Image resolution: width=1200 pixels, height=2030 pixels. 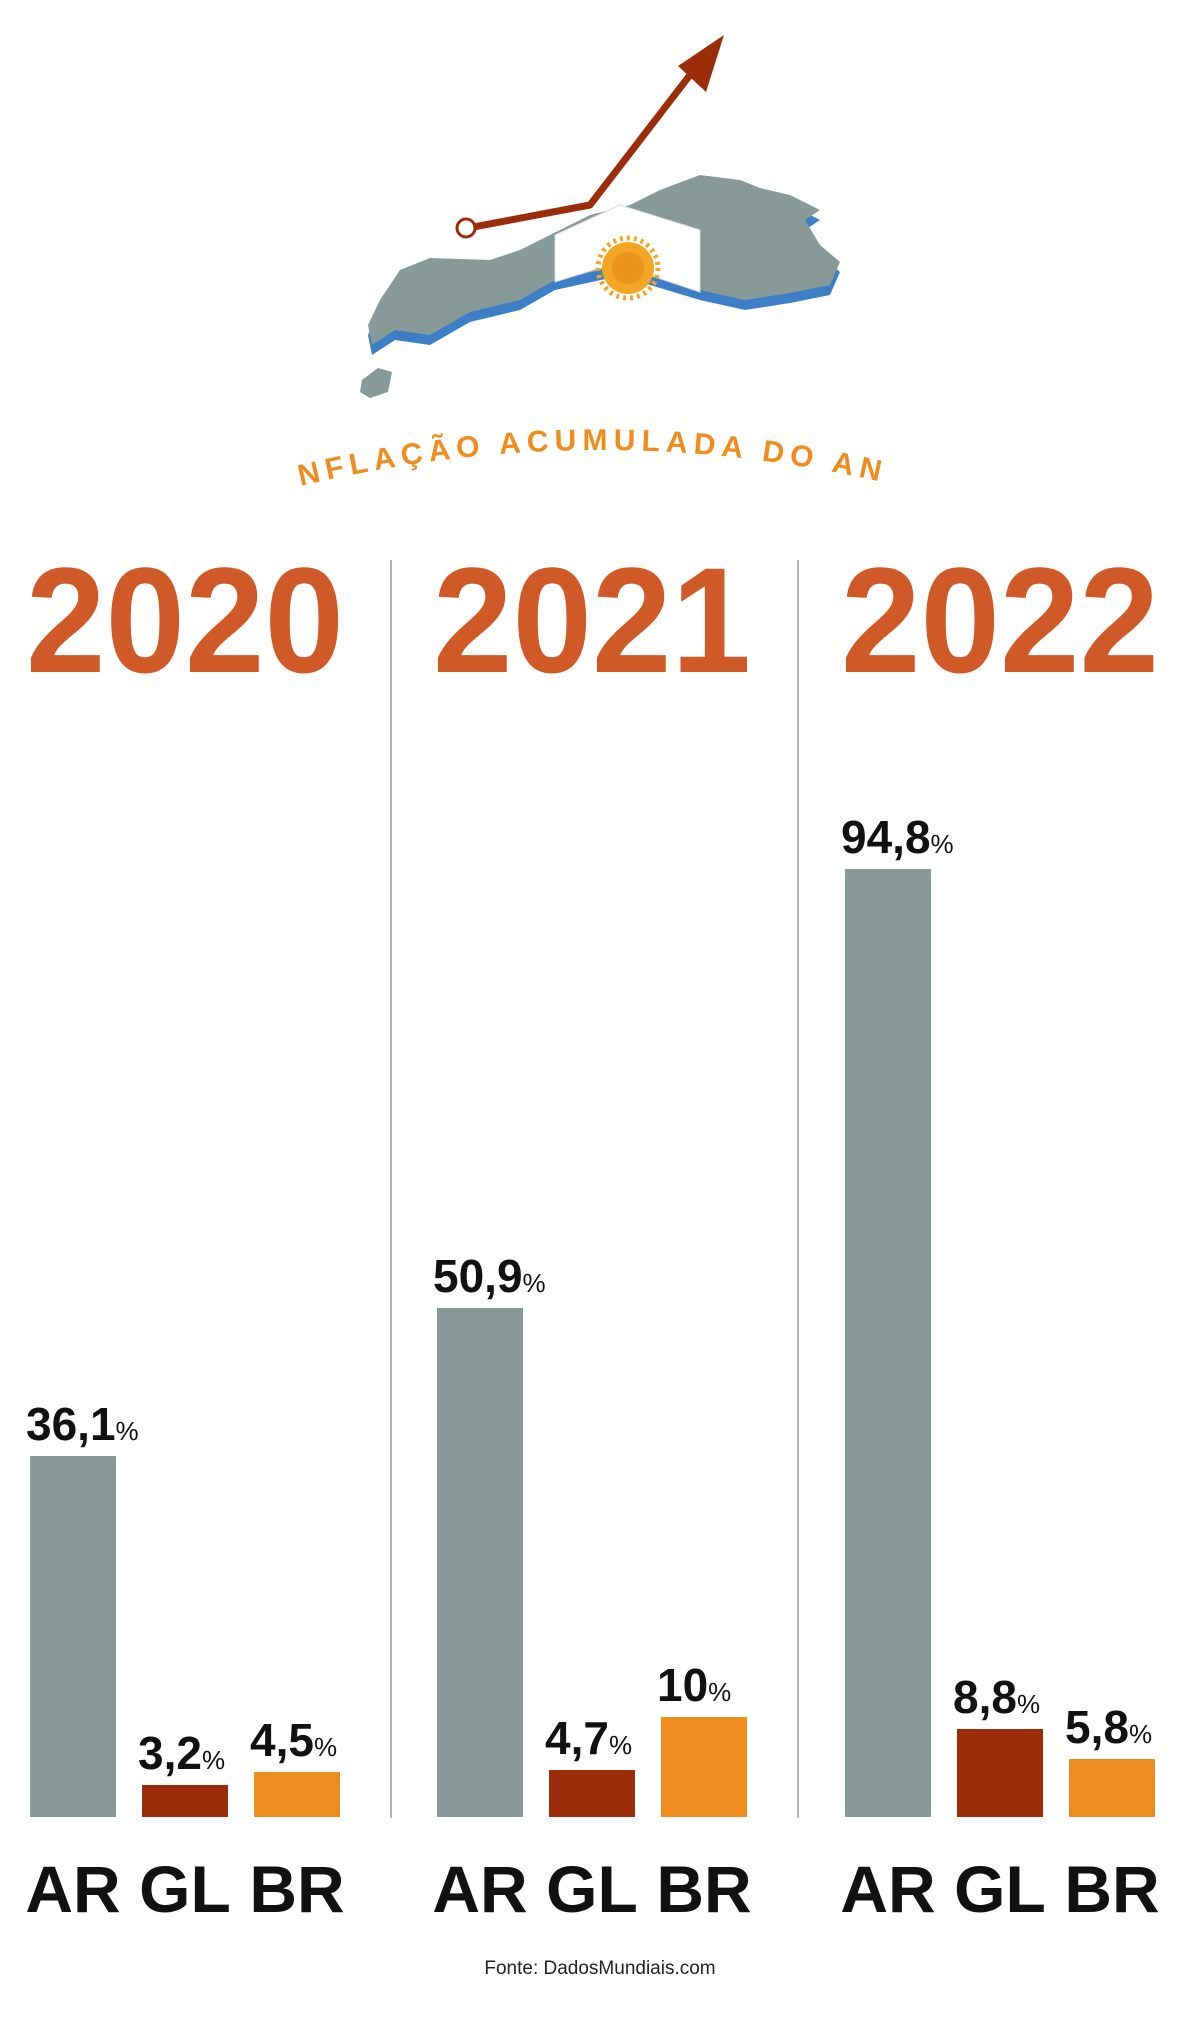 I want to click on data-label: 3,2%, so click(x=181, y=1753).